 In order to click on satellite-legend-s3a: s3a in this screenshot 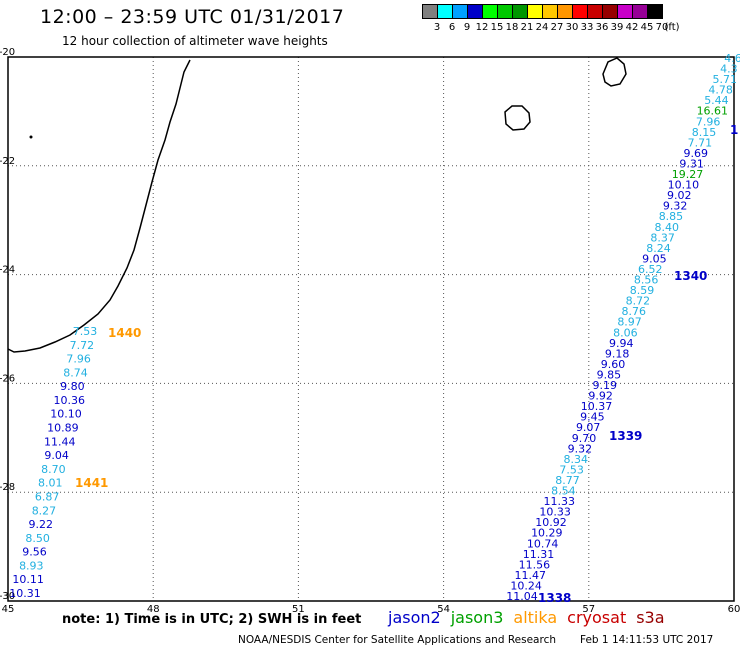, I will do `click(650, 617)`.